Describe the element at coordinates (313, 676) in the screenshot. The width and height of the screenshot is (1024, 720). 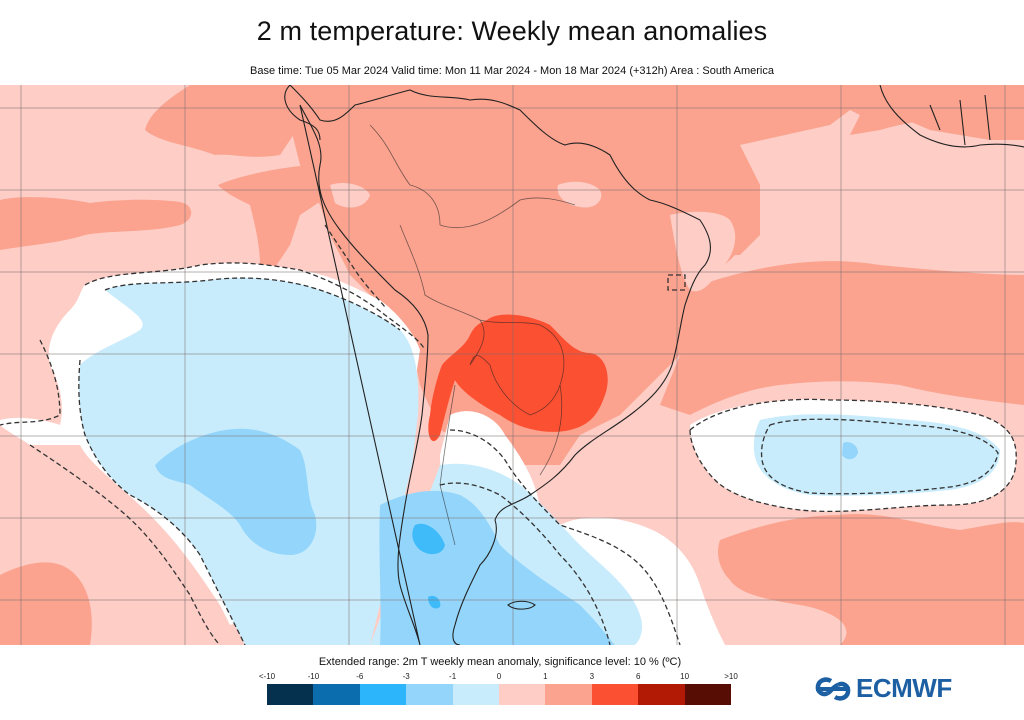
I see `legend-tick: -10` at that location.